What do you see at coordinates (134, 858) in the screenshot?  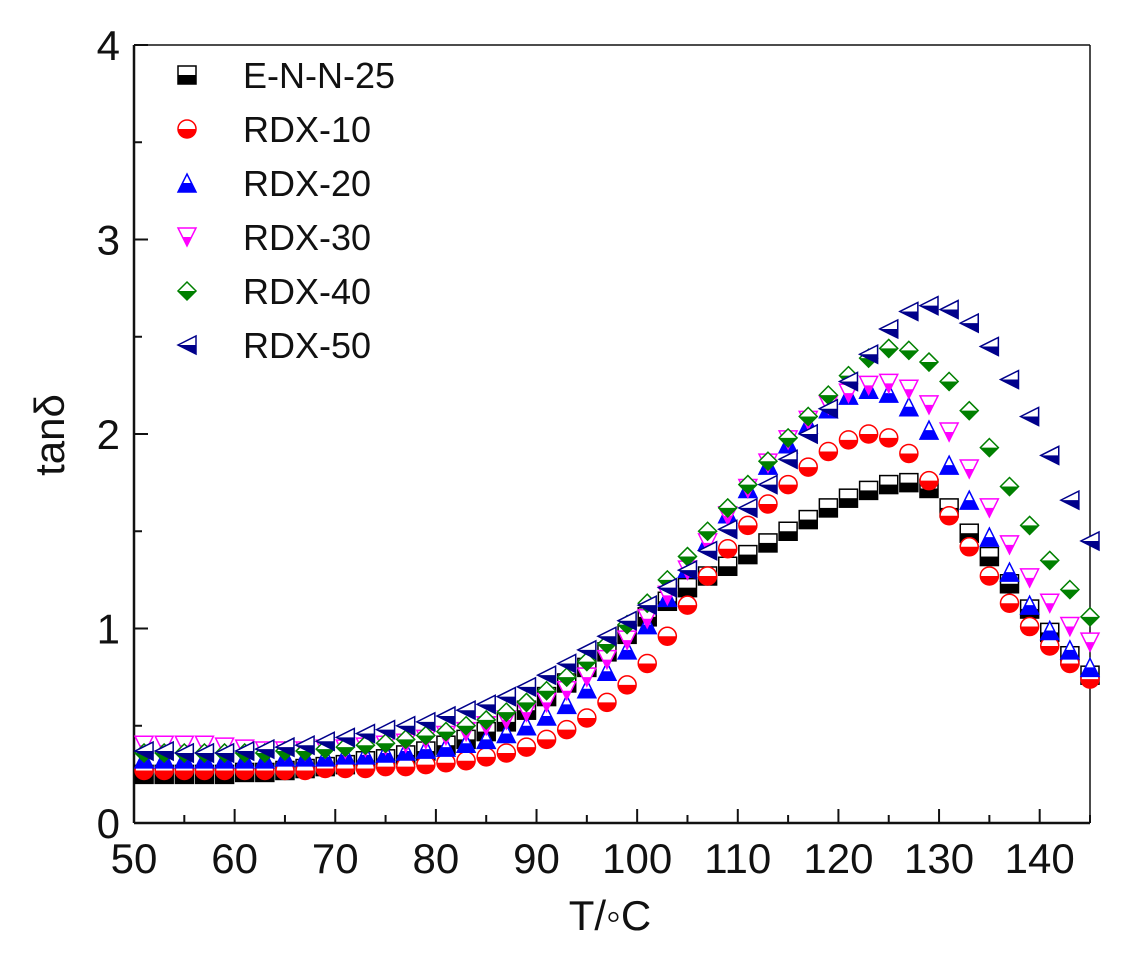 I see `x-tick-label: 50` at bounding box center [134, 858].